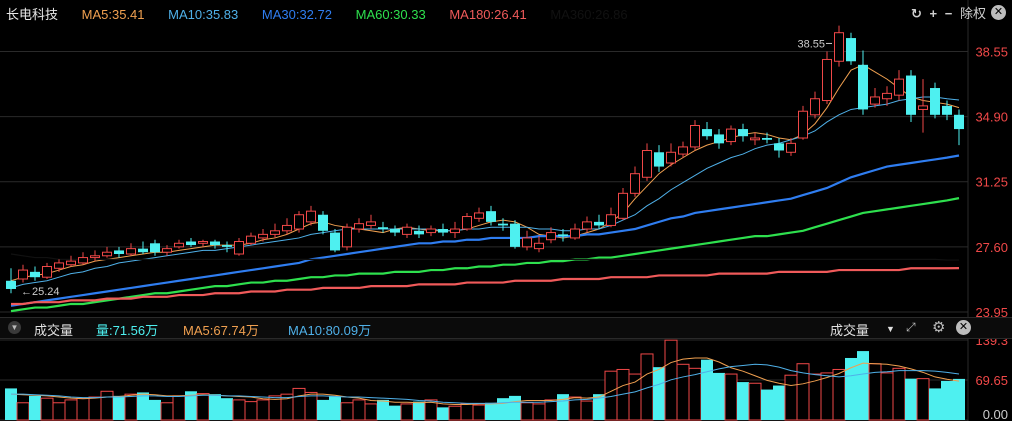 The height and width of the screenshot is (421, 1012). I want to click on chevron-down-icon: ▼, so click(14, 327).